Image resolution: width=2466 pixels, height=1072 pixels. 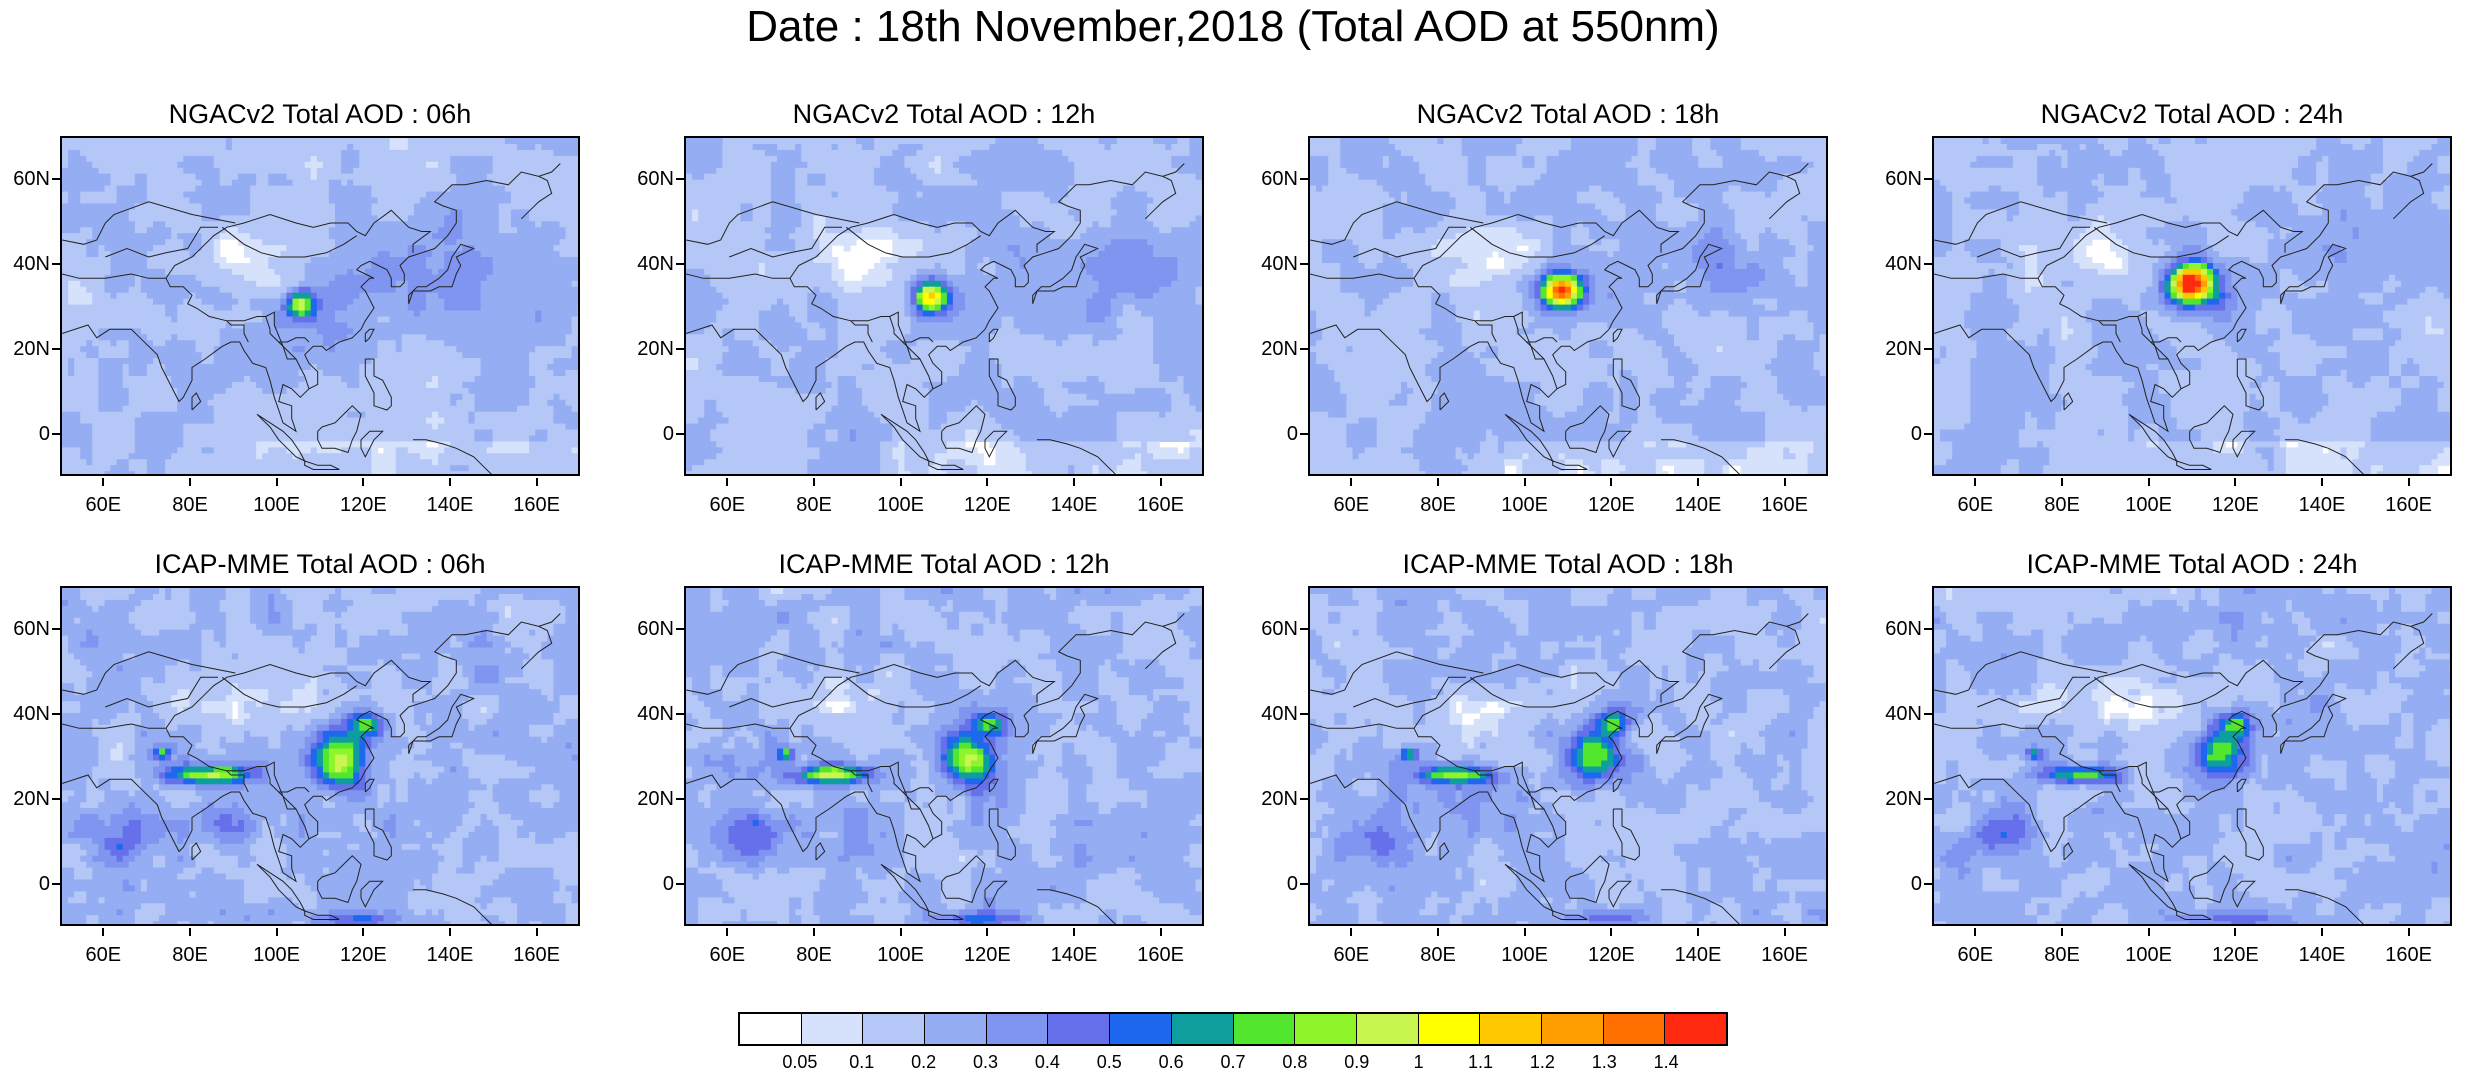 What do you see at coordinates (1666, 1062) in the screenshot?
I see `colorbar-tick-label: 1.4` at bounding box center [1666, 1062].